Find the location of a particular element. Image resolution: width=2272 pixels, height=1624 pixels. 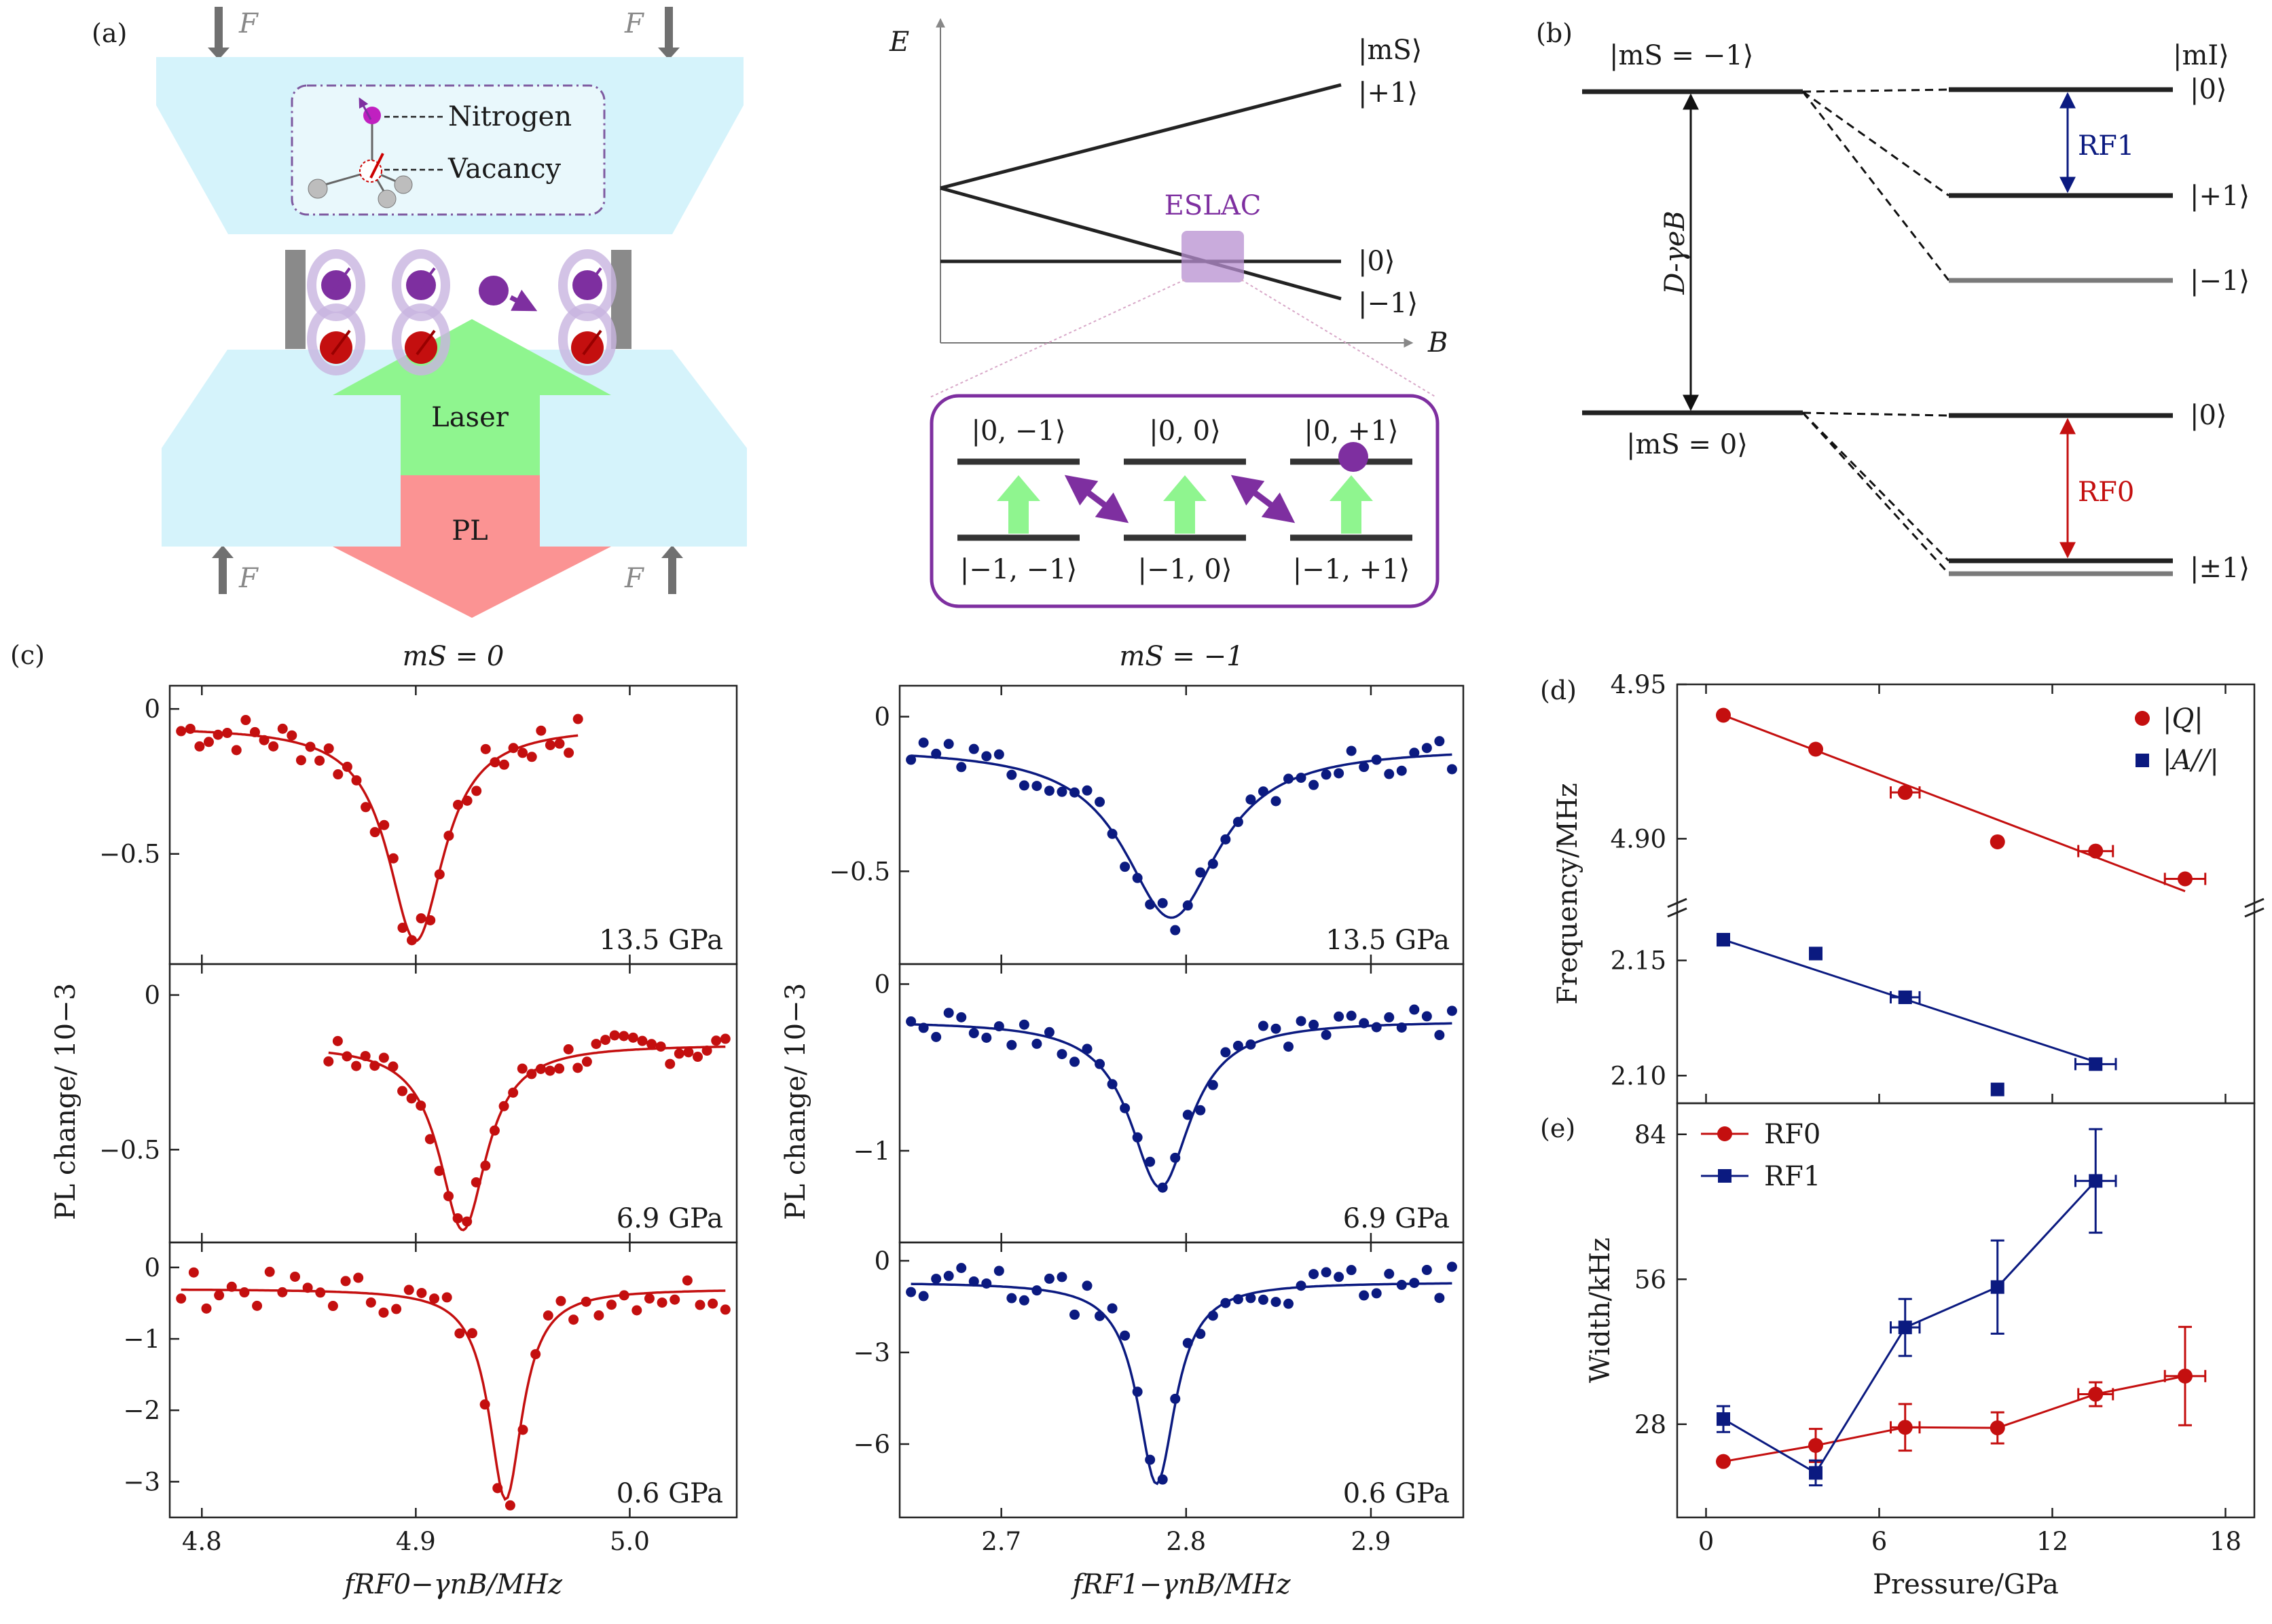

pump-arrows is located at coordinates (1185, 505).